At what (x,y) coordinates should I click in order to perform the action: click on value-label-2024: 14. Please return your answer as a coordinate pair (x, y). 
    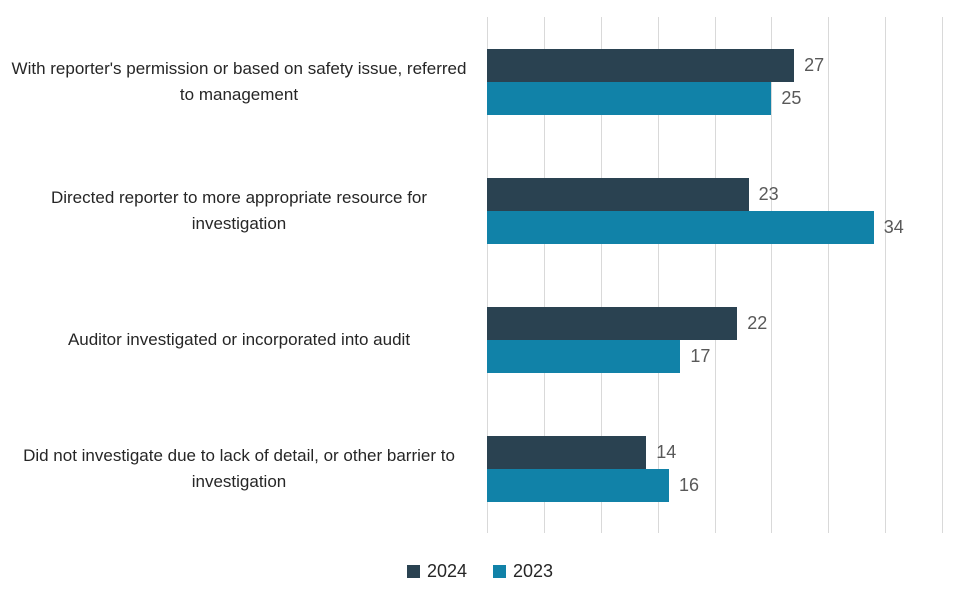
    Looking at the image, I should click on (666, 452).